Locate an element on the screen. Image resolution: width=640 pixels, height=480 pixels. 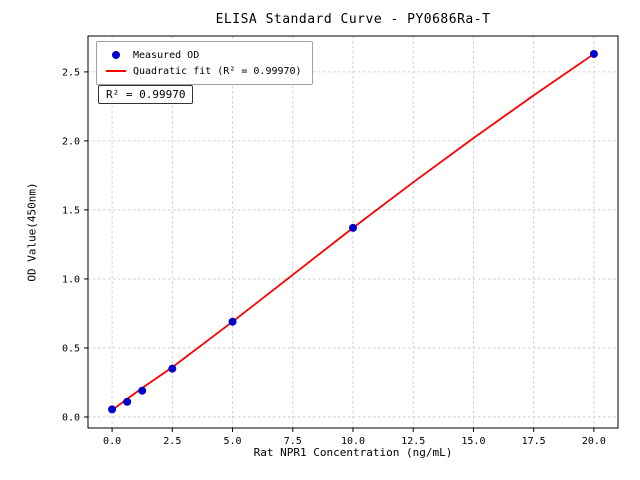
legend-label-fit: Quadratic fit (R² = 0.99970) is located at coordinates (217, 71).